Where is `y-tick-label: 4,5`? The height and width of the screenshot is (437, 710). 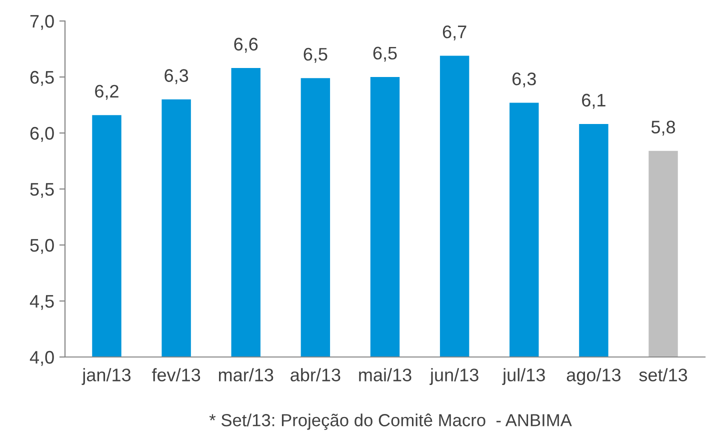
y-tick-label: 4,5 is located at coordinates (42, 302).